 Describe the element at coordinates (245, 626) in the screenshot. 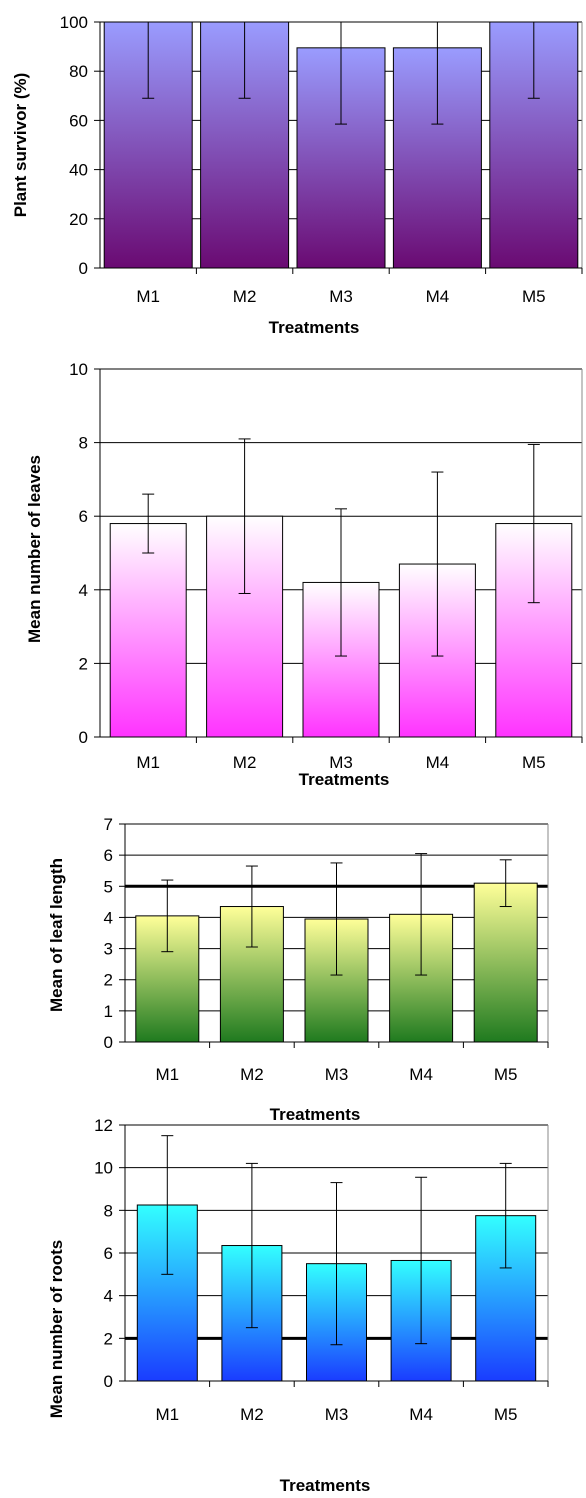

I see `bar-m2` at that location.